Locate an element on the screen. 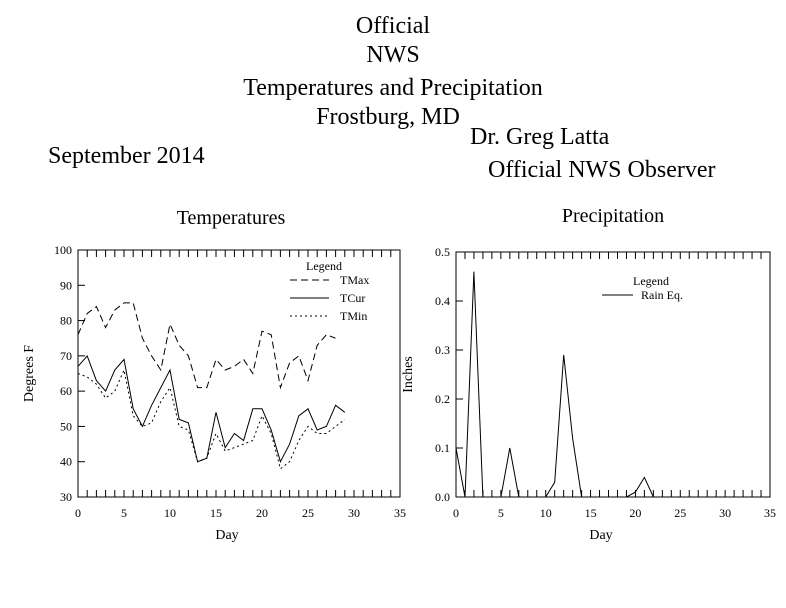 The width and height of the screenshot is (786, 608). y-tick-label: 0.3 is located at coordinates (442, 350).